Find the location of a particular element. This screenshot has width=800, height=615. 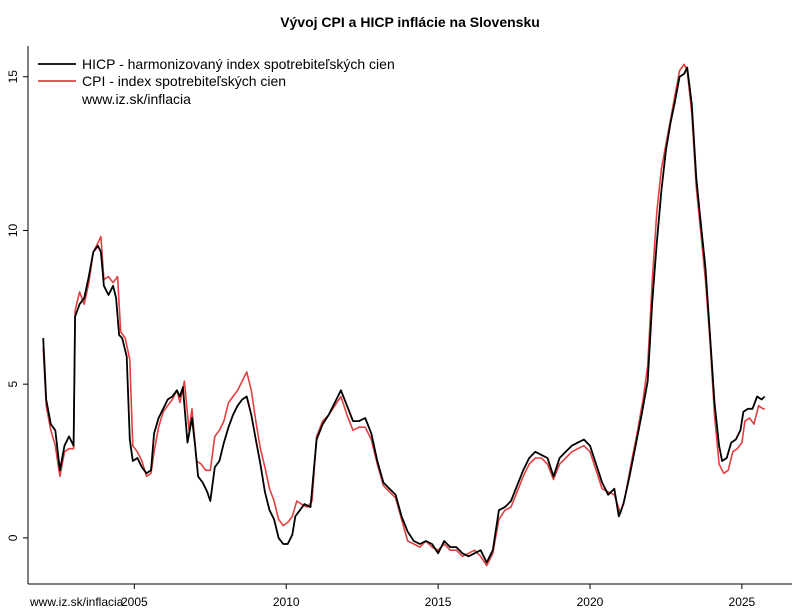

x-tick-label: 2010 is located at coordinates (286, 602).